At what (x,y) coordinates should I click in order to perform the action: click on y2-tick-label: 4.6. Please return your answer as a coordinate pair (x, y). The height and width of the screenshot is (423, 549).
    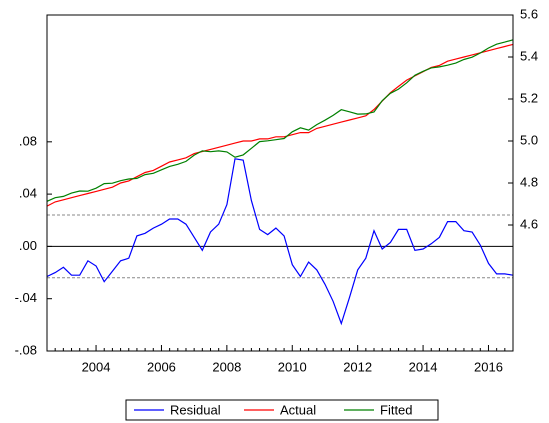
    Looking at the image, I should click on (529, 223).